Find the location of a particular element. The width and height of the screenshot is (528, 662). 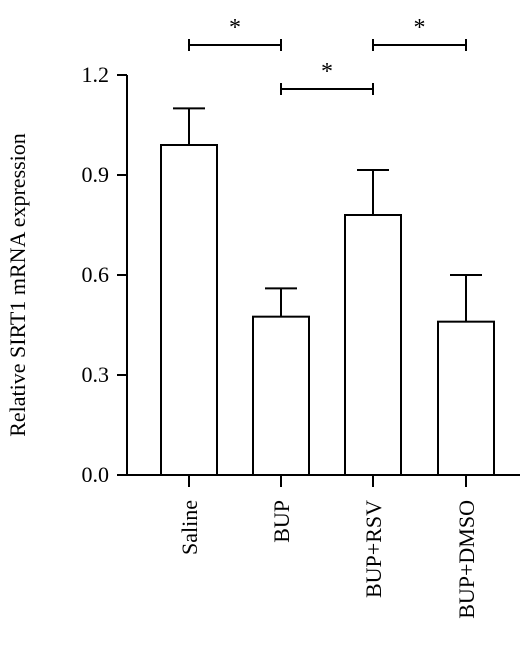

y-tick-label: 0.6 is located at coordinates (96, 274).